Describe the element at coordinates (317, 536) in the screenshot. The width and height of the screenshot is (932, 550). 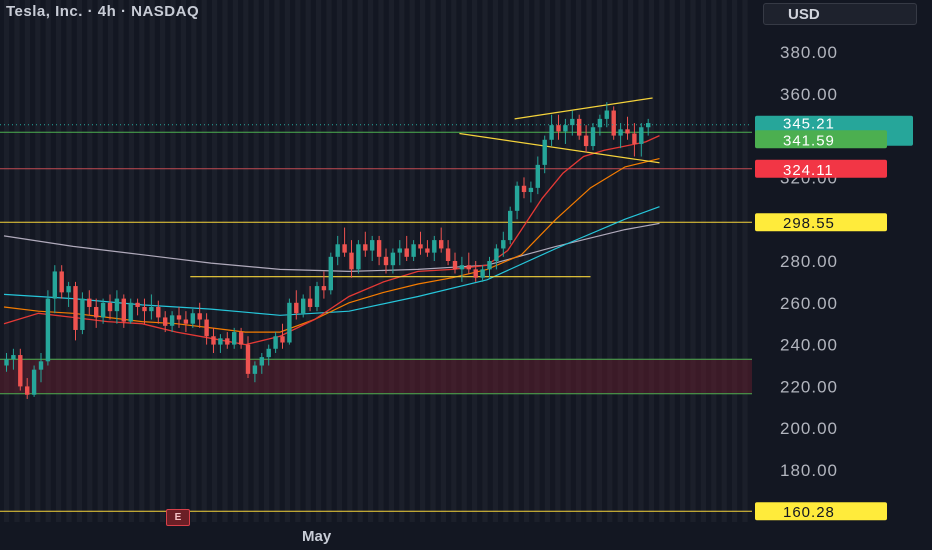
I see `x-axis-month-label: May` at that location.